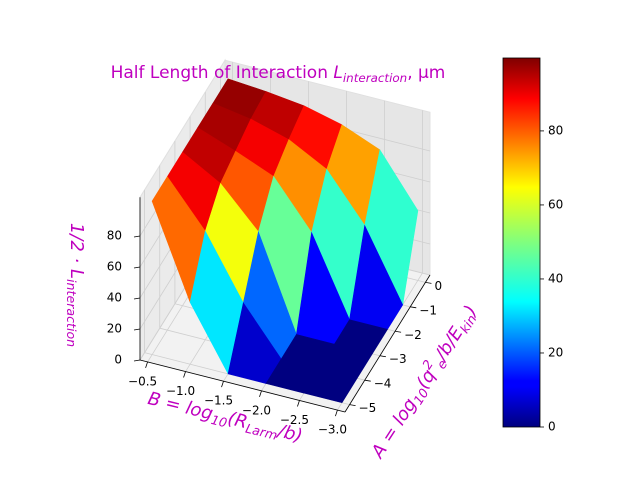 This screenshot has width=640, height=480. Describe the element at coordinates (555, 204) in the screenshot. I see `colorbar-tick-label: 60` at that location.